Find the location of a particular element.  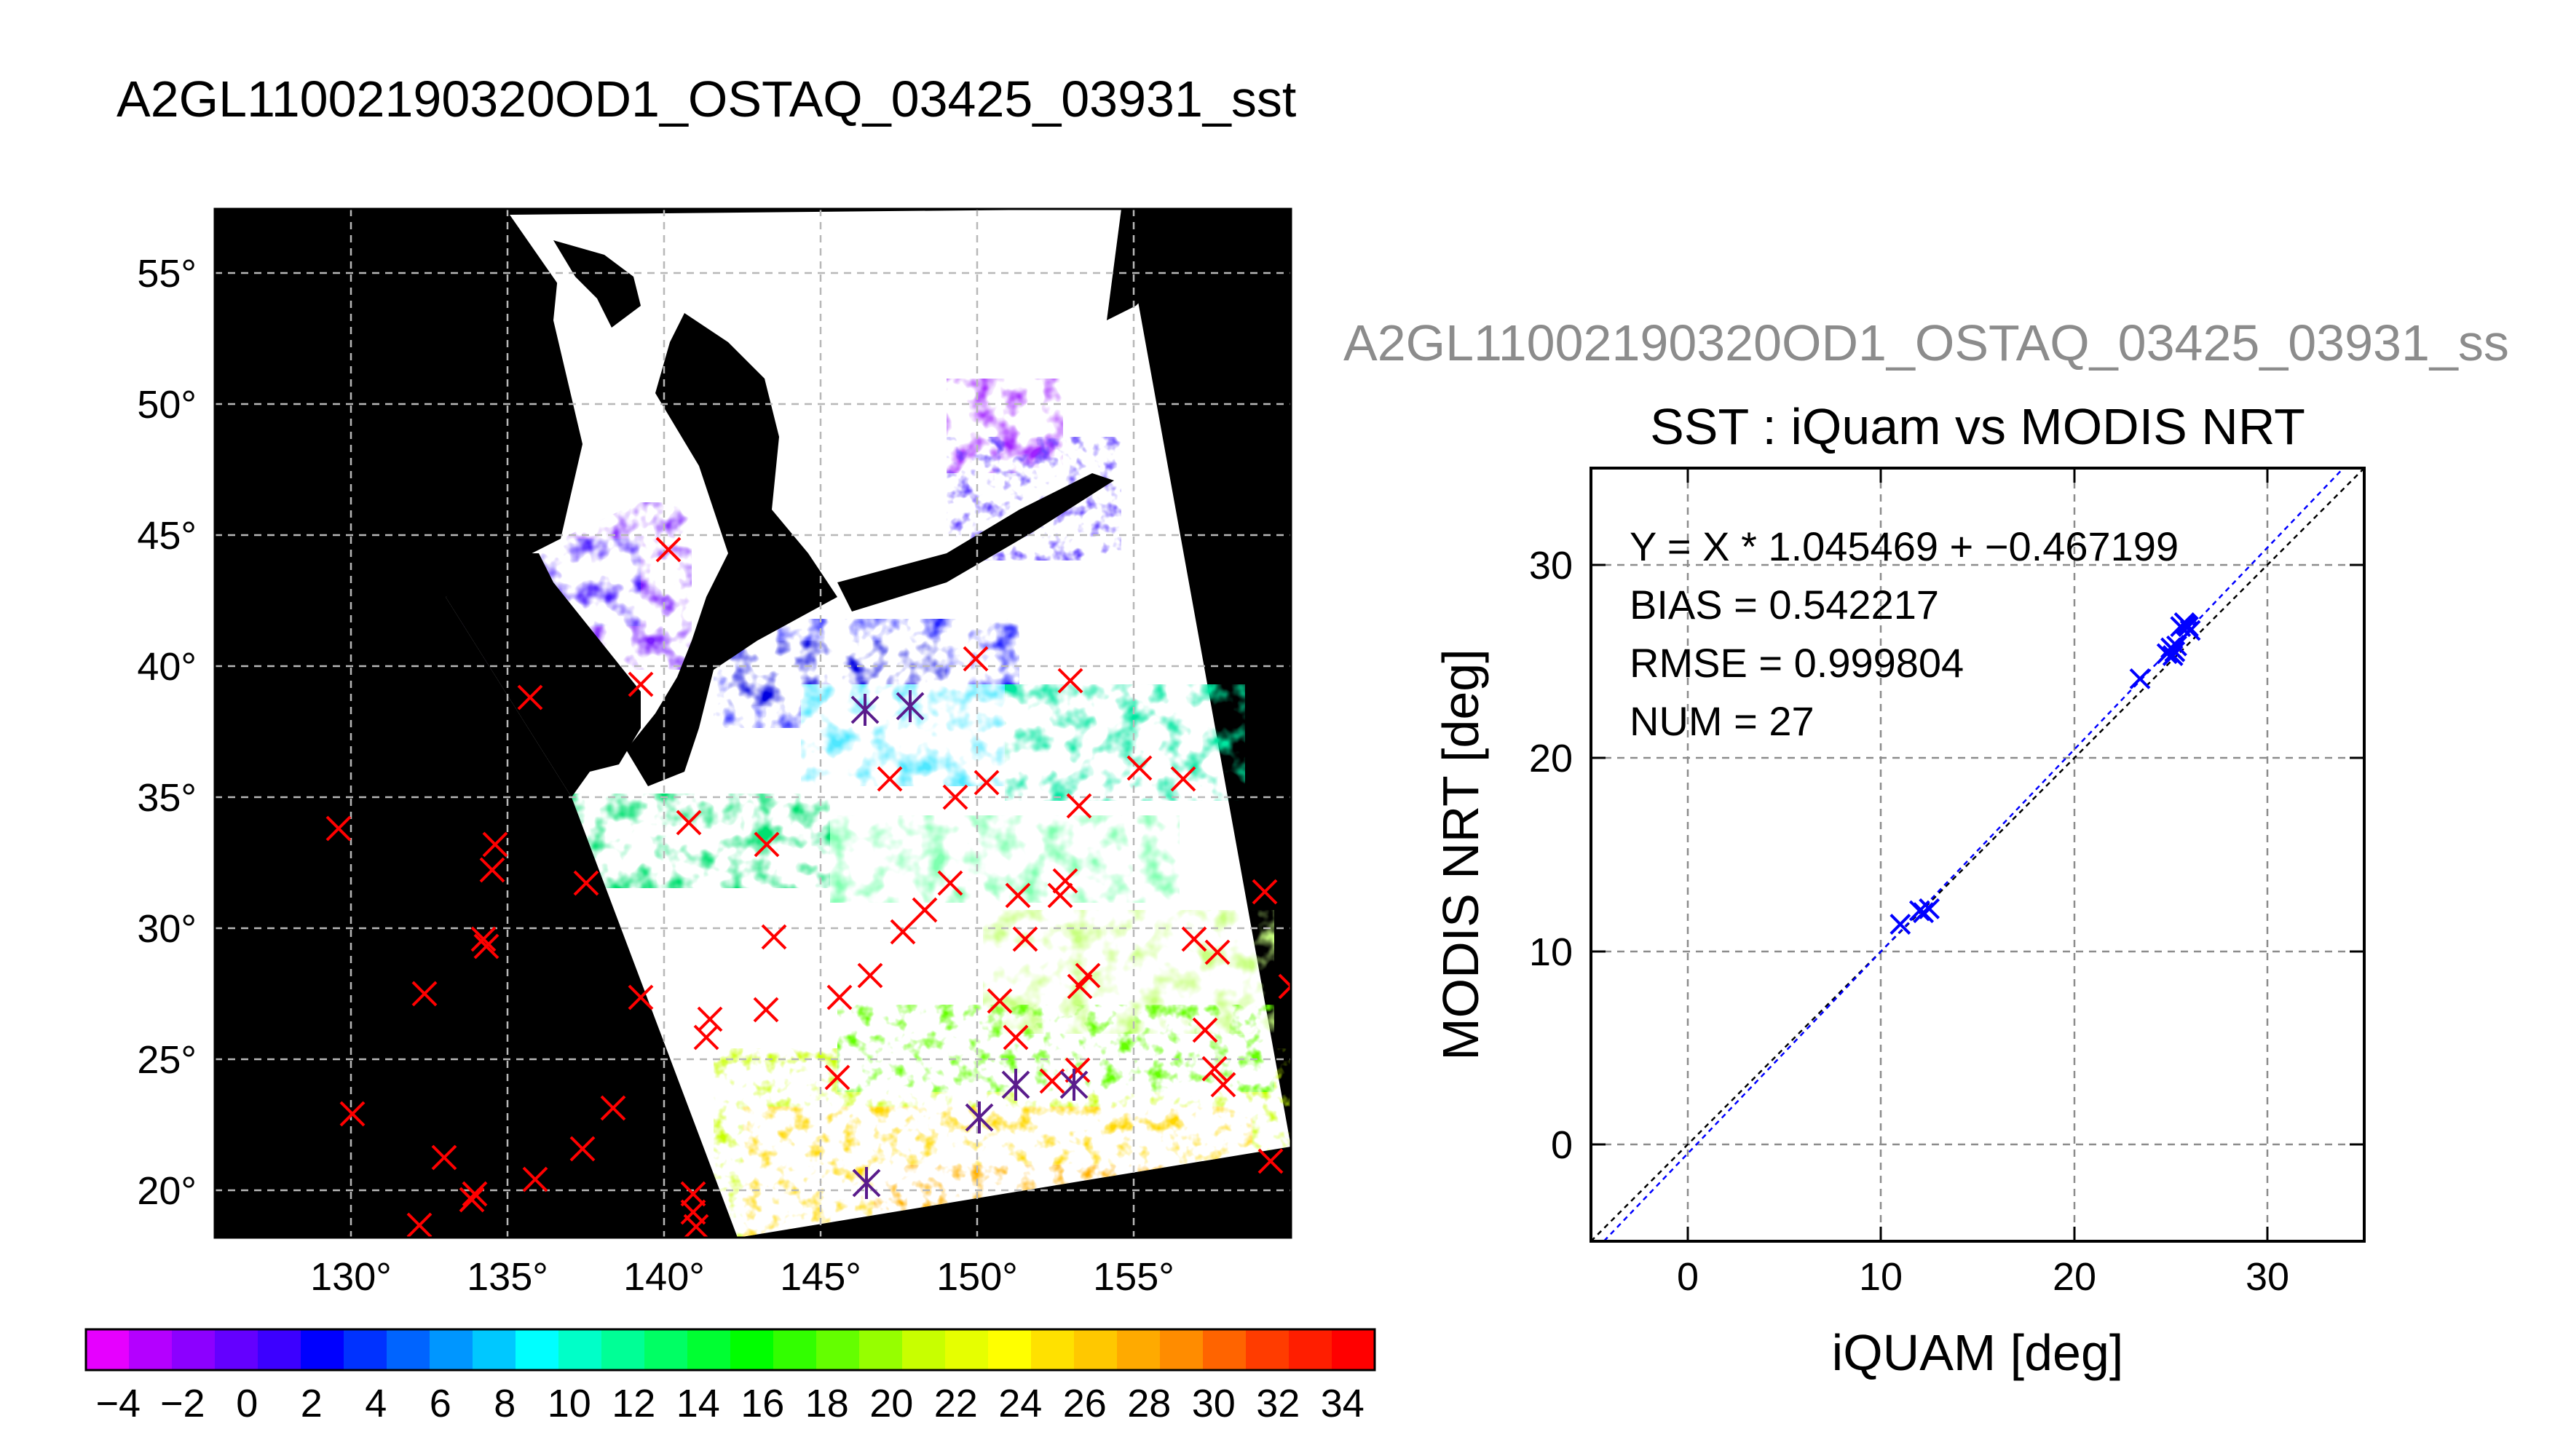

colorbar-tick-label: 18 is located at coordinates (827, 1403).